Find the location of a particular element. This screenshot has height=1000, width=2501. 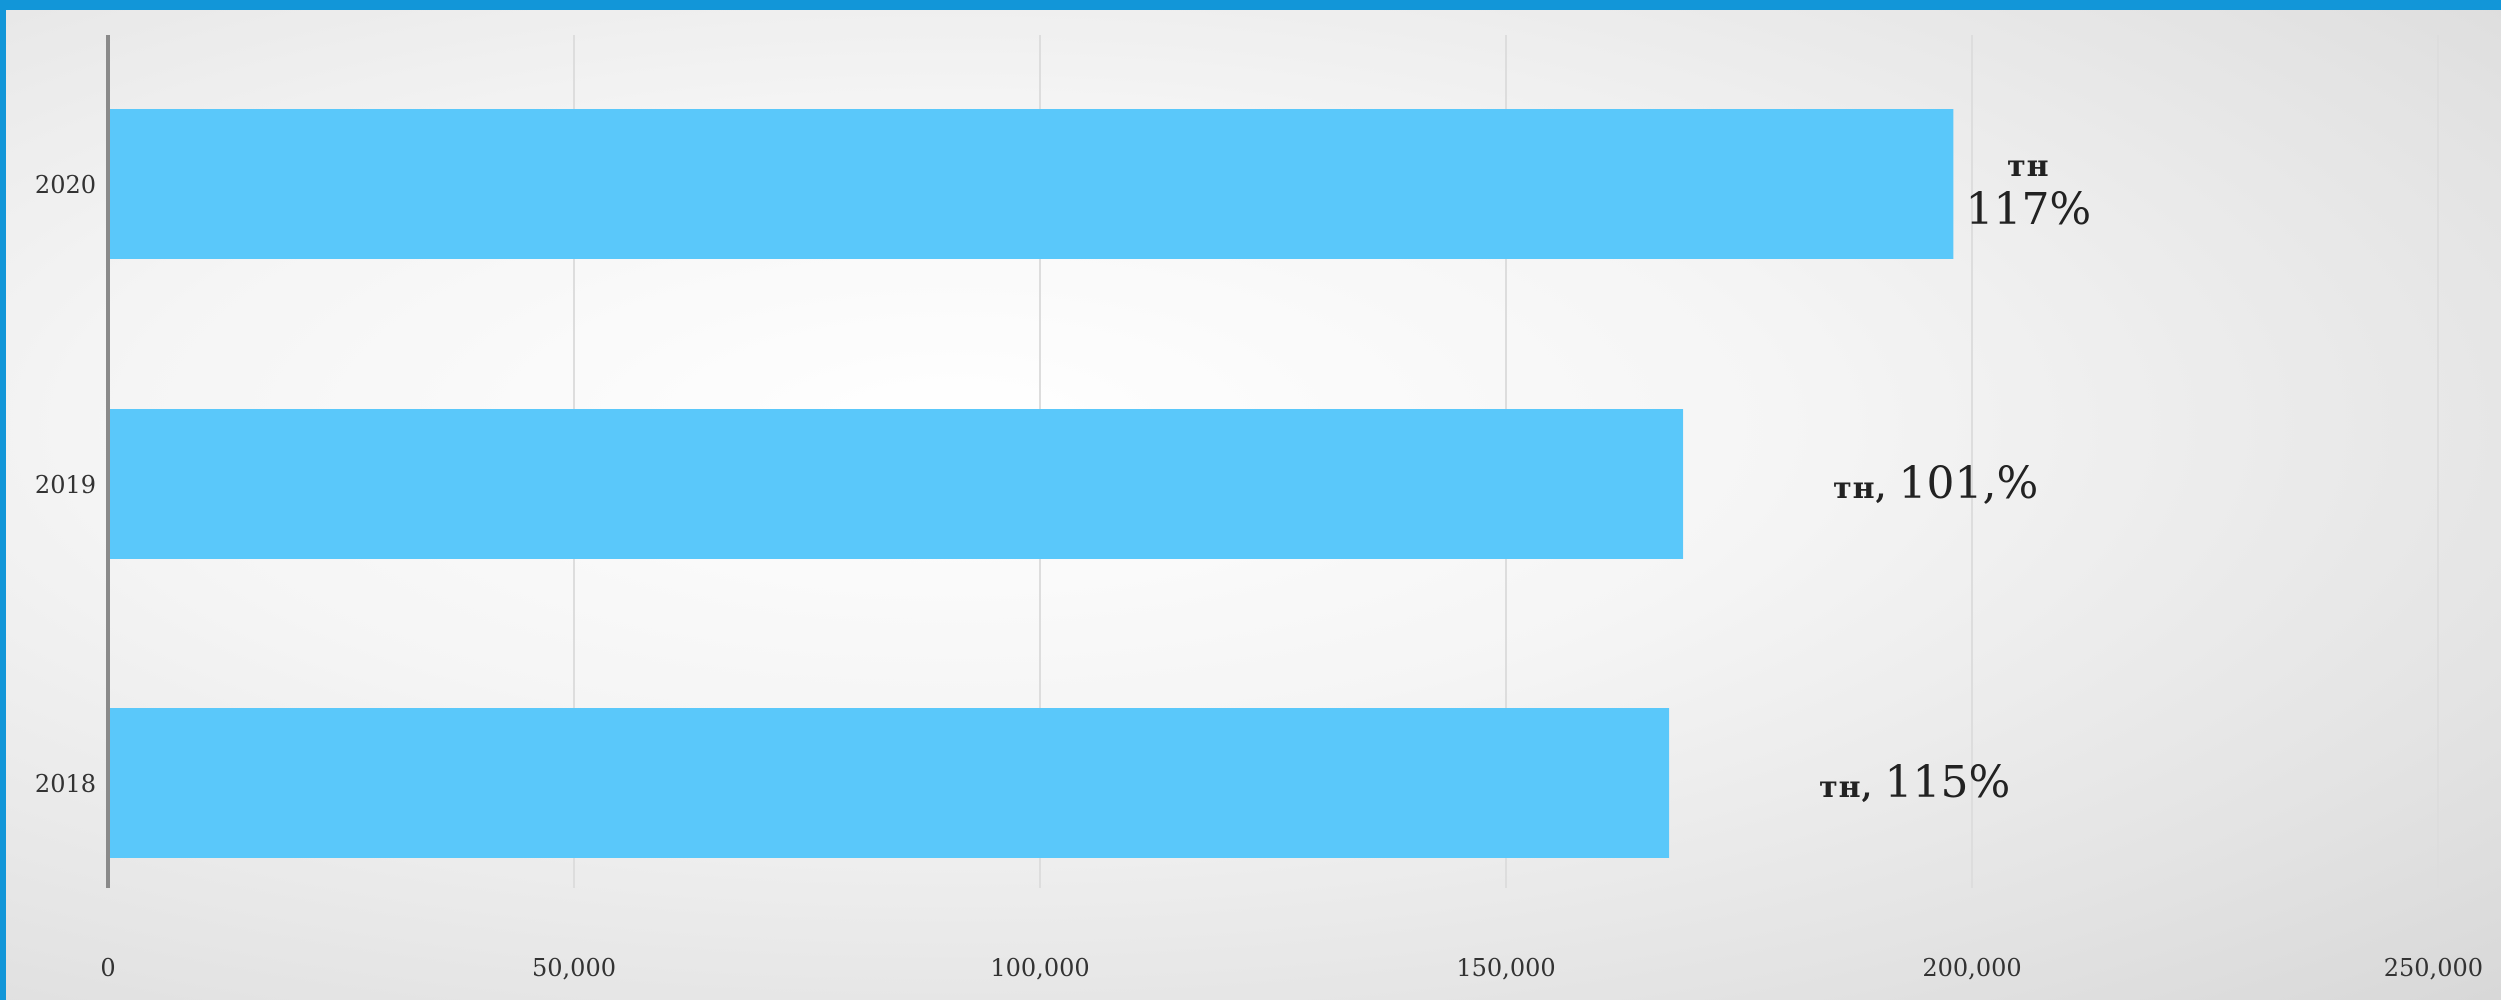

data-label-value: 115% is located at coordinates (1948, 782).